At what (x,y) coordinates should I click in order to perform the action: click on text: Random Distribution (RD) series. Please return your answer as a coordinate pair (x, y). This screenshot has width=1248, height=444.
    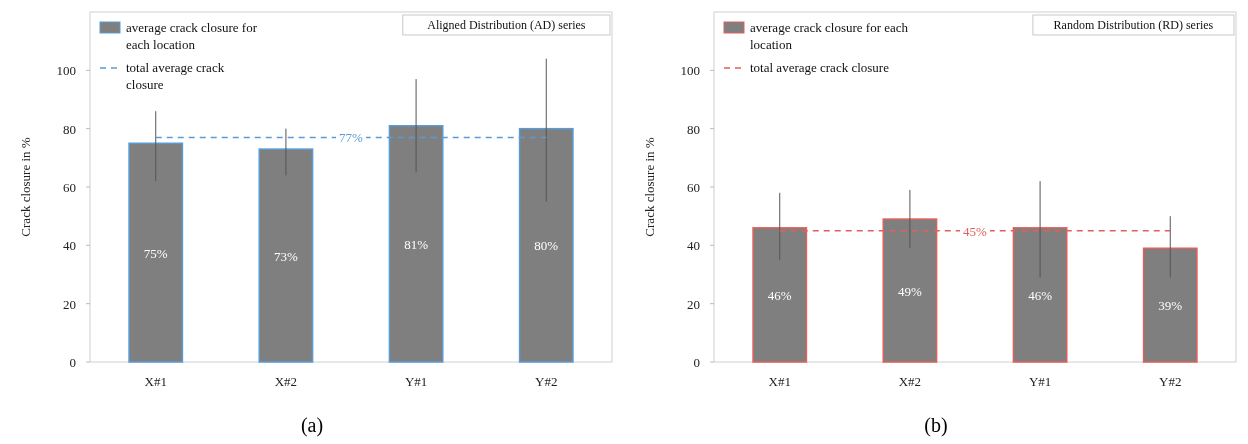
    Looking at the image, I should click on (1133, 25).